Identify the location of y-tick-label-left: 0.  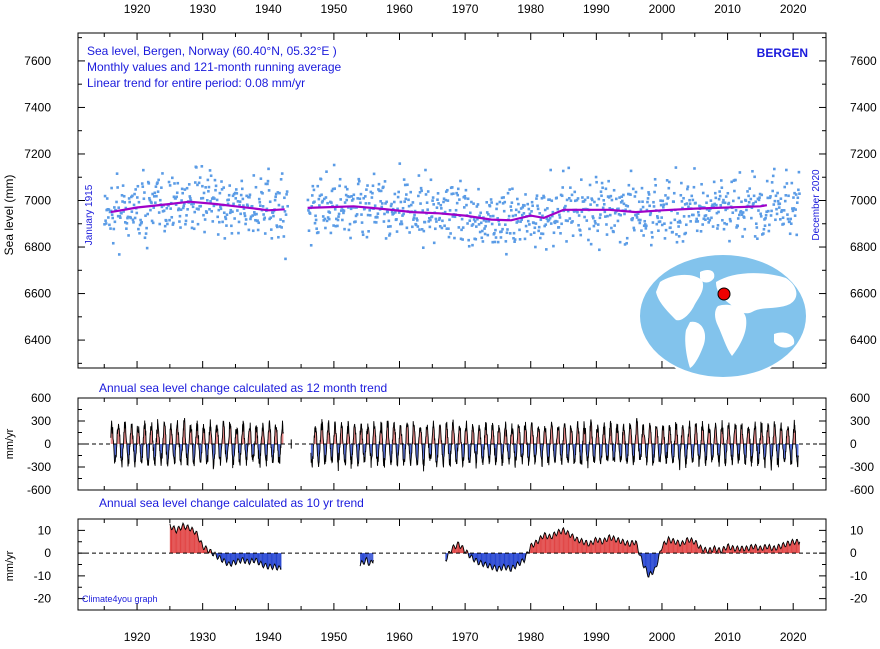
(47, 444).